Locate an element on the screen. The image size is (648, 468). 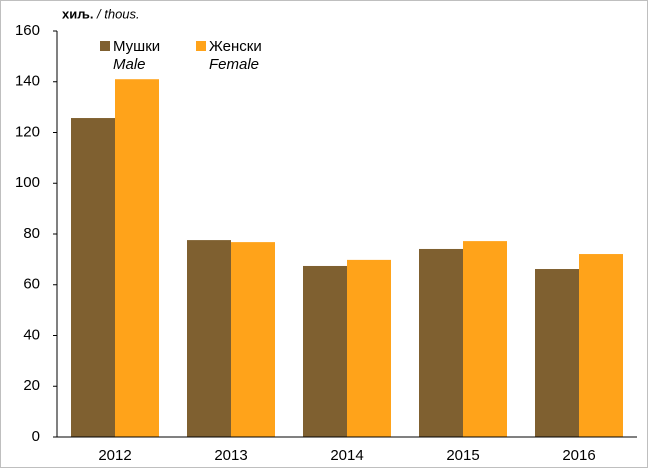
legend-label: Мушки is located at coordinates (136, 46).